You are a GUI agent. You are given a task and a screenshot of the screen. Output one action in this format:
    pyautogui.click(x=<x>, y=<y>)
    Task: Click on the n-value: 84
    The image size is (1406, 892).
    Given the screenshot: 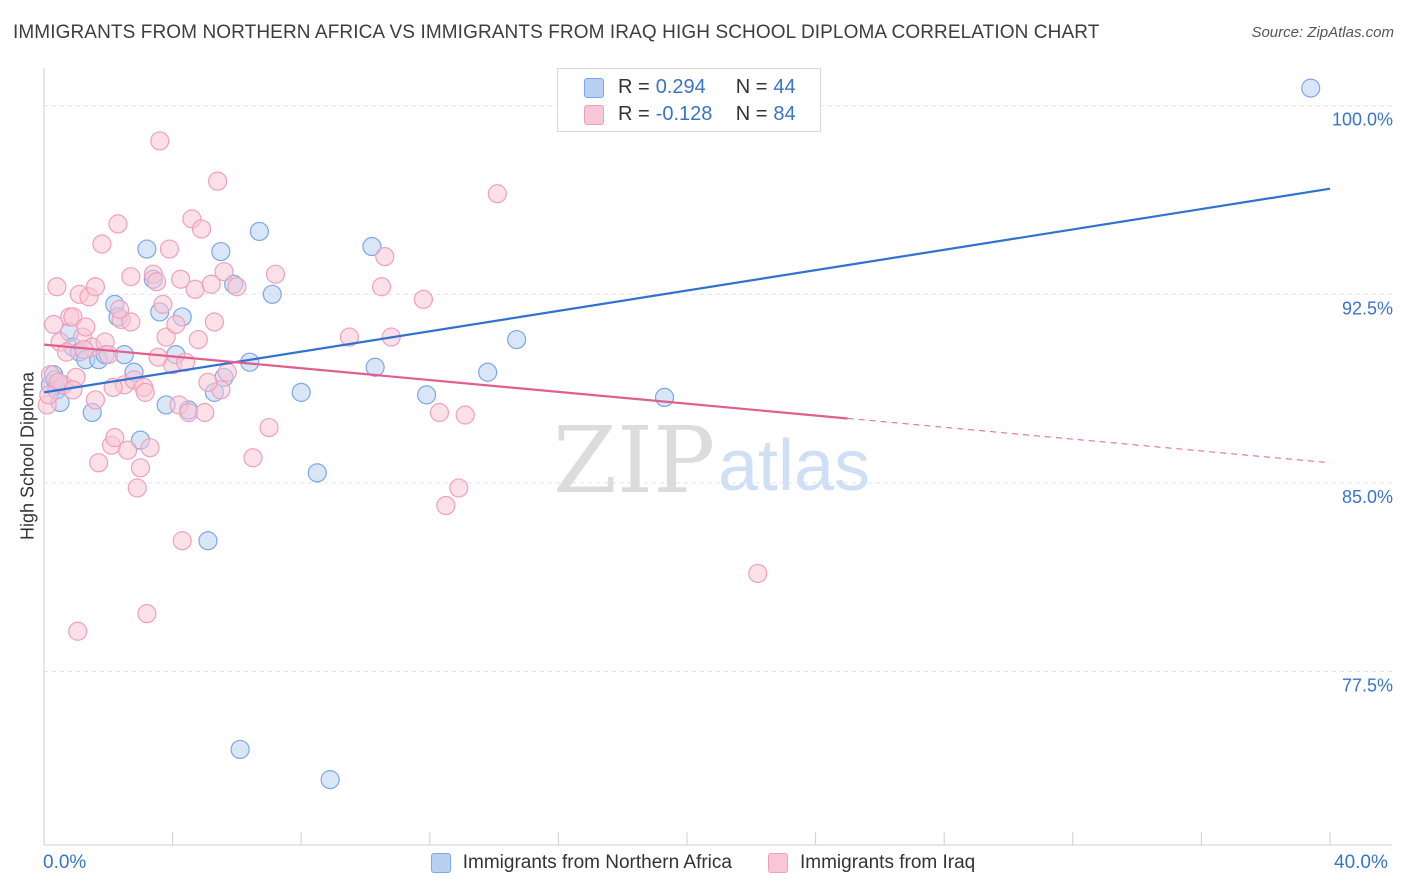 What is the action you would take?
    pyautogui.click(x=784, y=114)
    